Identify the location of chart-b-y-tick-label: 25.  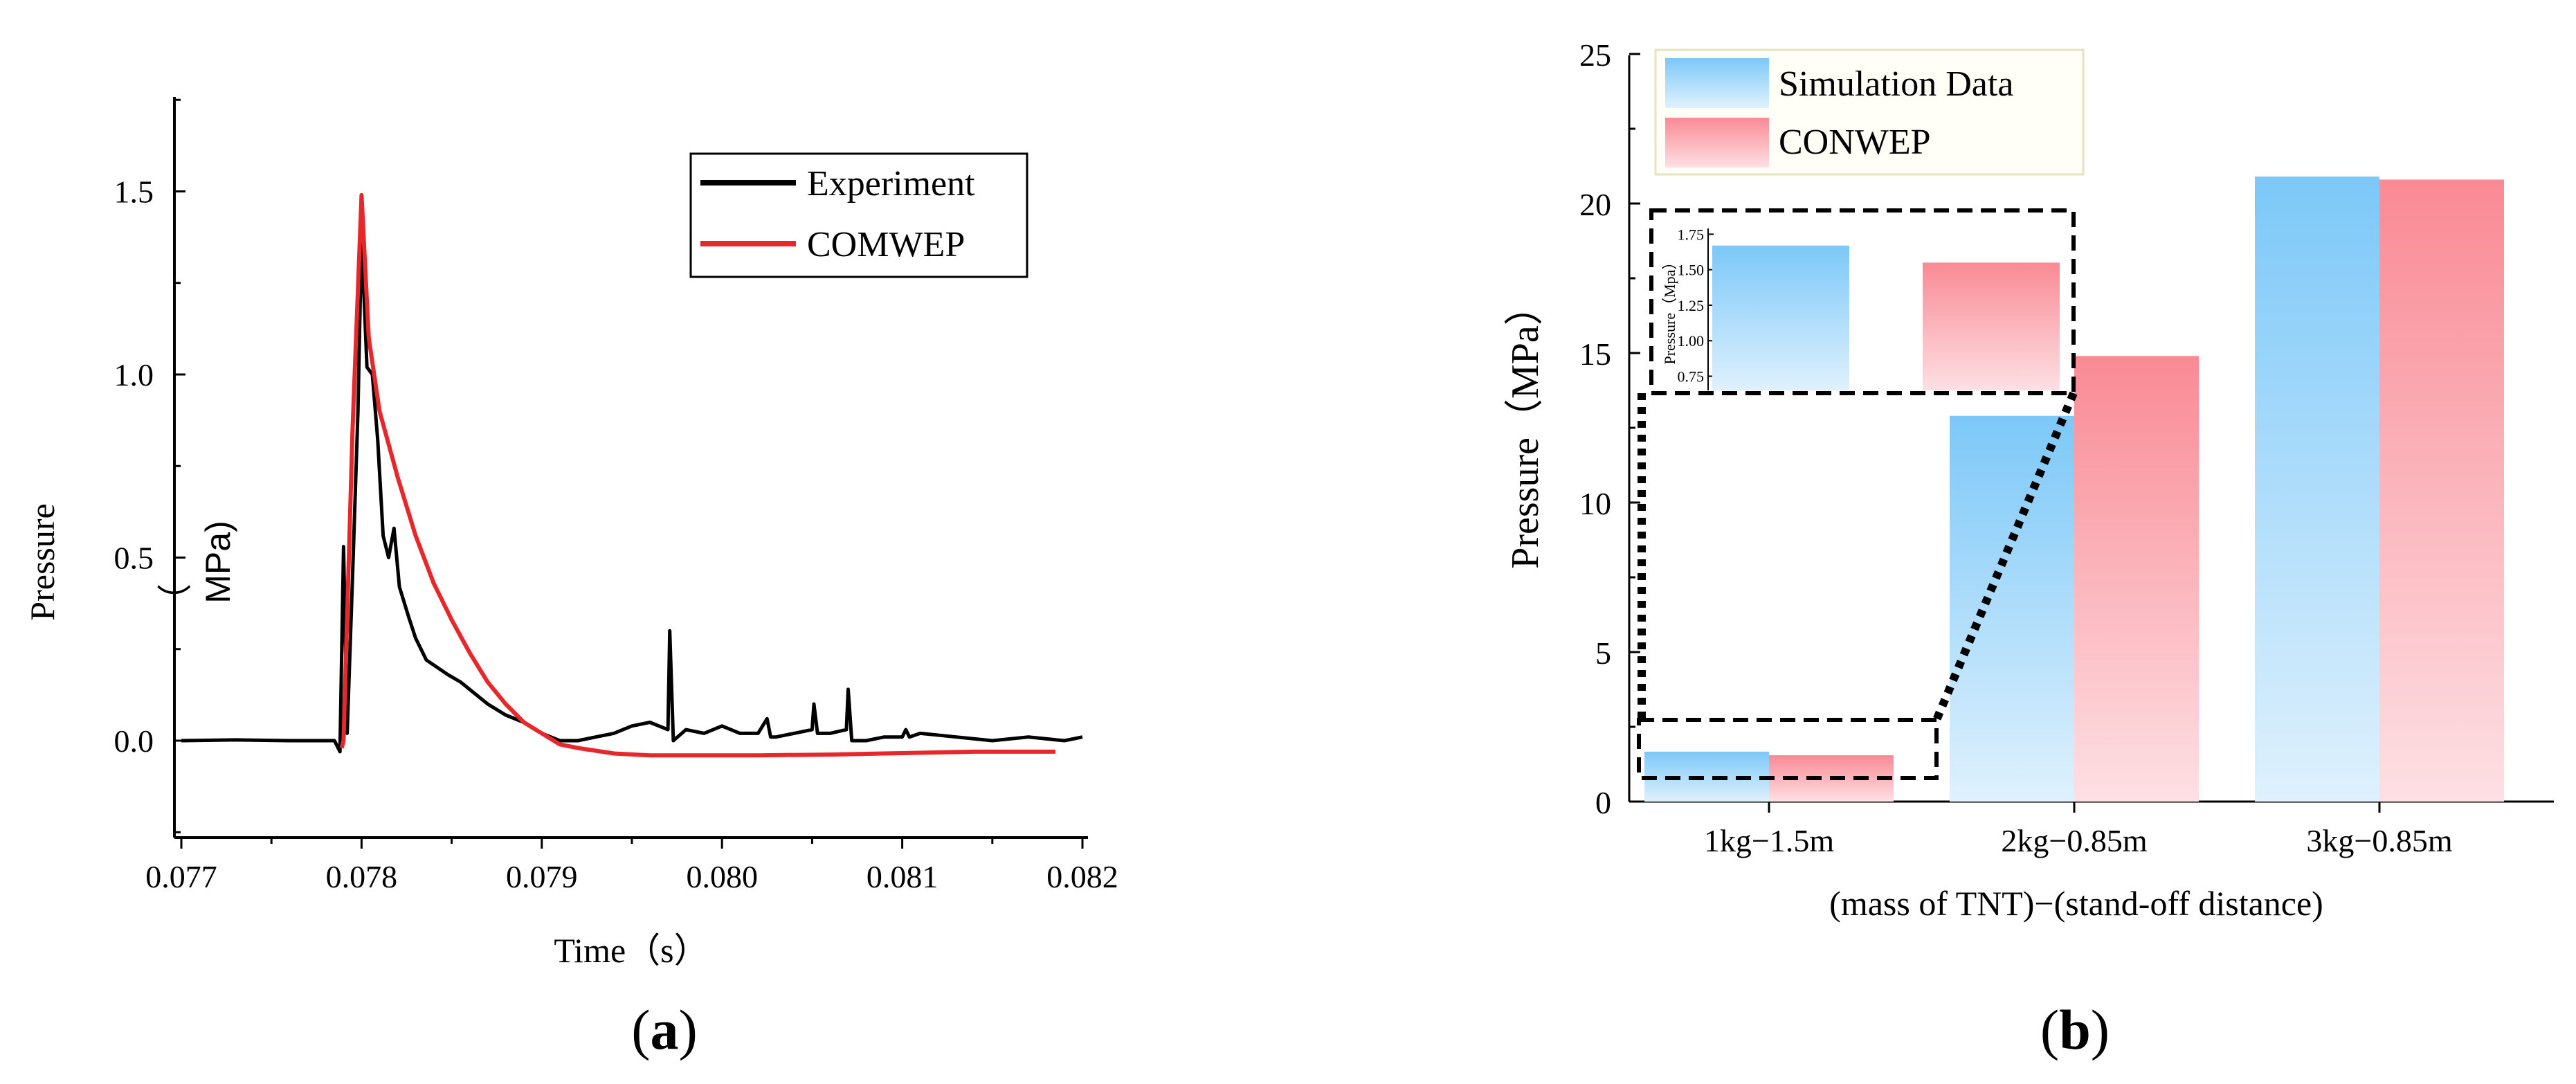
(1595, 55).